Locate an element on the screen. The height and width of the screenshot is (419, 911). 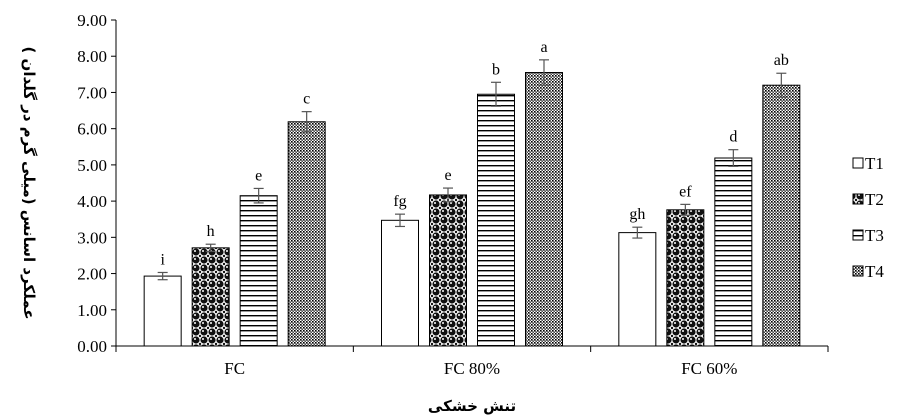
legend-swatch-t2 is located at coordinates (858, 199).